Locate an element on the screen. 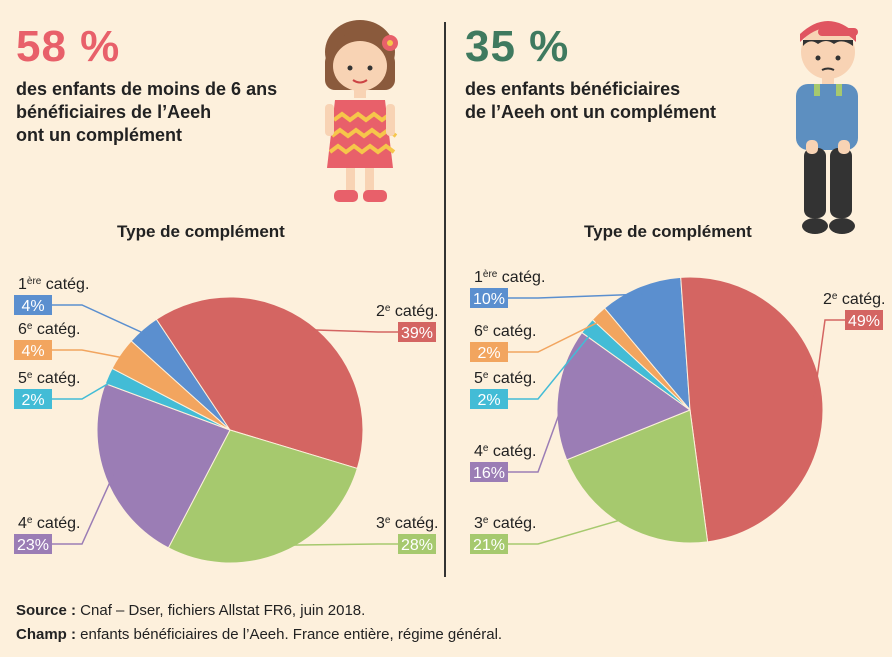 The image size is (892, 657). pie0-label-cat3: 3e catég. is located at coordinates (407, 524).